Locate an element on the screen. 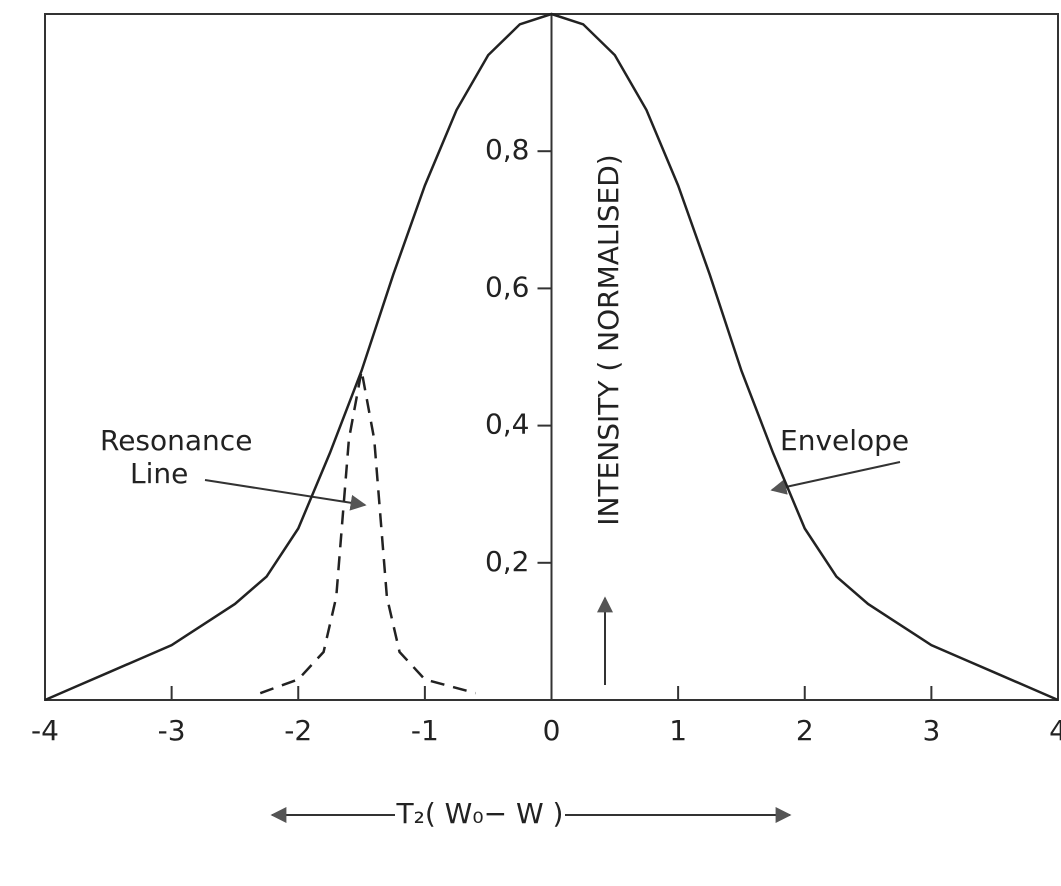 The width and height of the screenshot is (1061, 886). x-tick-label: -4 is located at coordinates (45, 730).